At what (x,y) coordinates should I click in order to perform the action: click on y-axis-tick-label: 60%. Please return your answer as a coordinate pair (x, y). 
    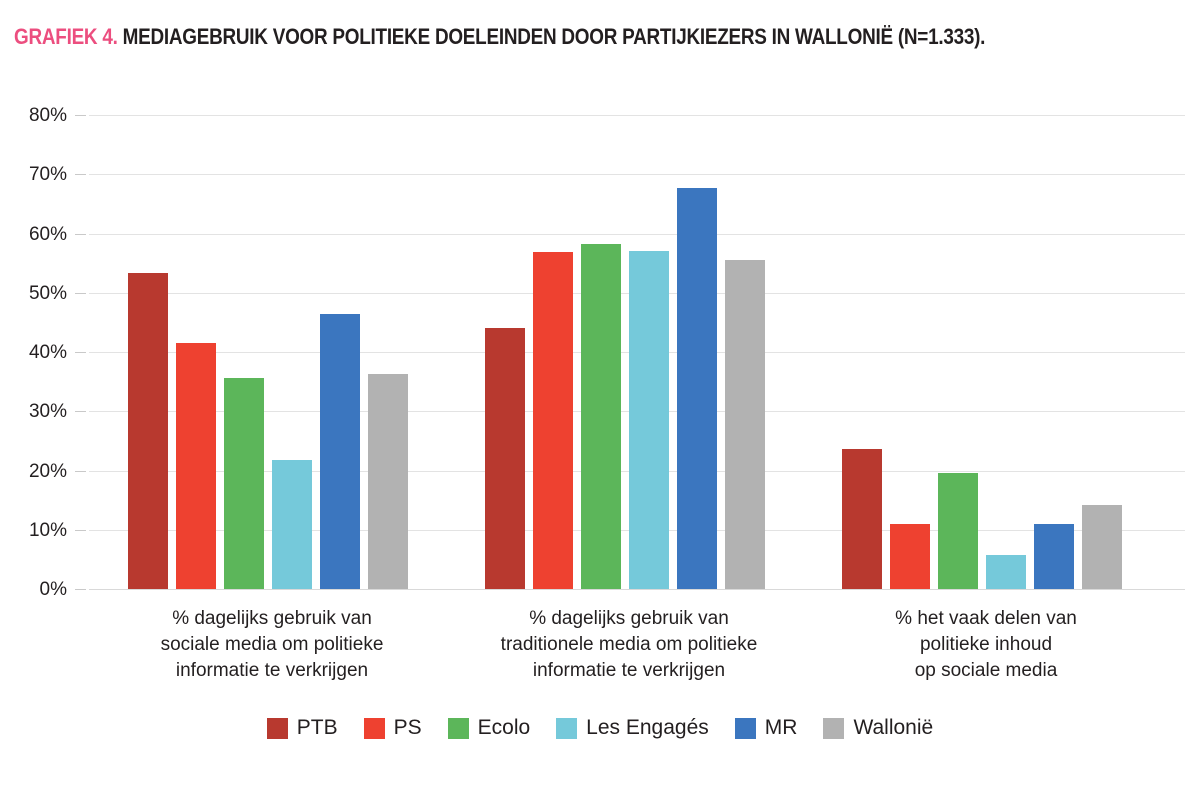
    Looking at the image, I should click on (47, 234).